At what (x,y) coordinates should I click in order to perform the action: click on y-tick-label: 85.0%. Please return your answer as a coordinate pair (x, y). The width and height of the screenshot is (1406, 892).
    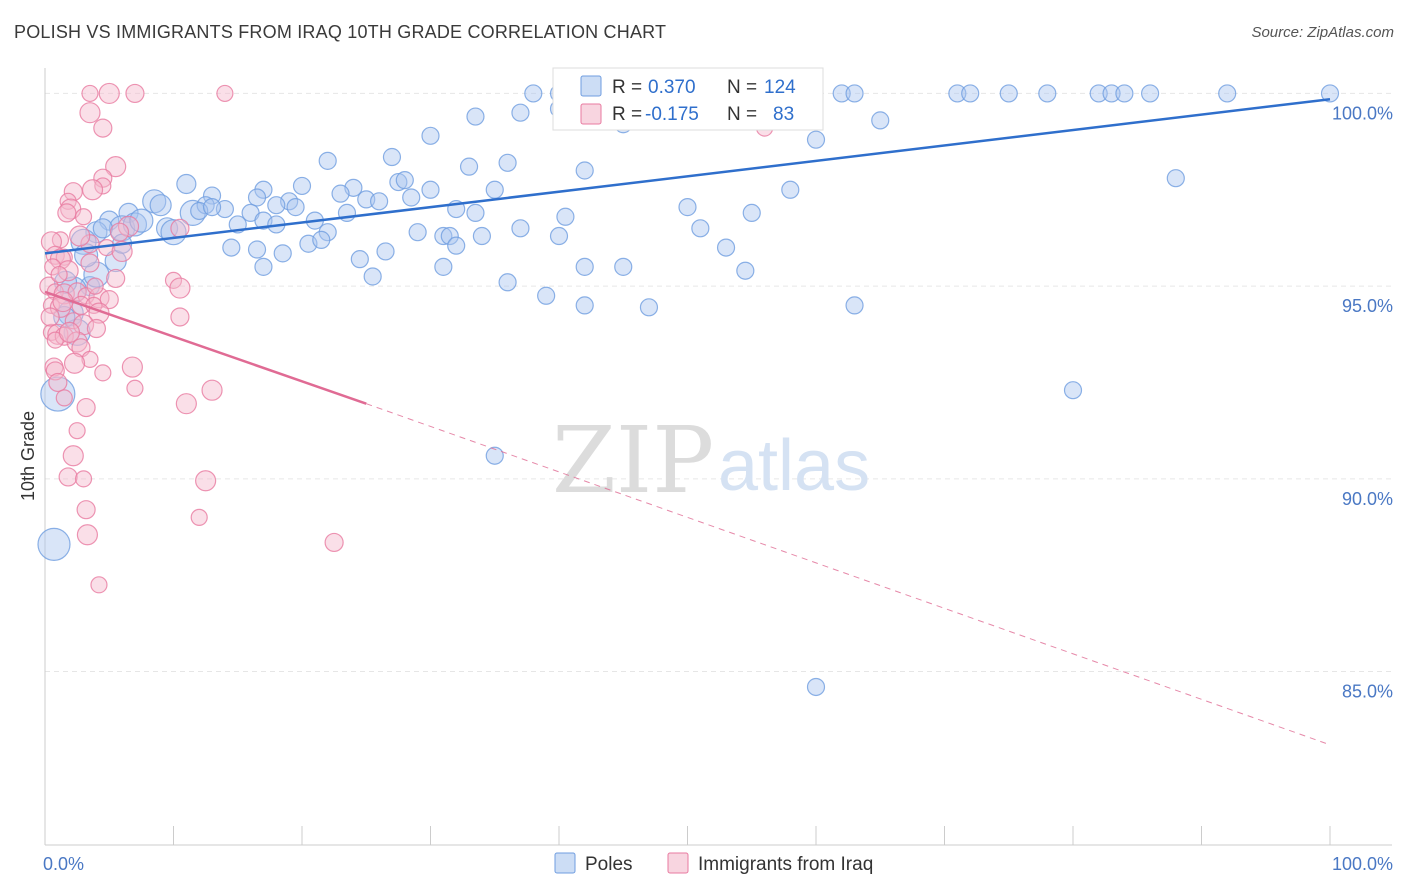
    Looking at the image, I should click on (1367, 692).